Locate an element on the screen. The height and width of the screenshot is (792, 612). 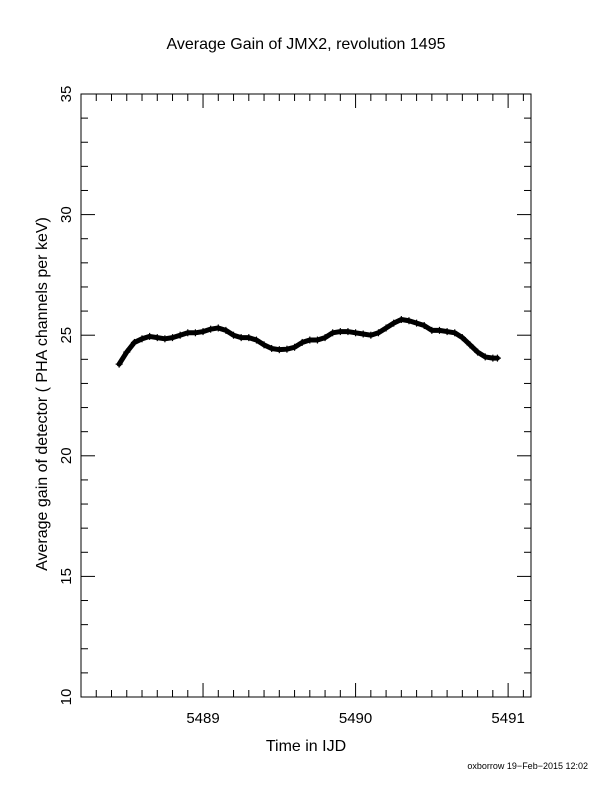
y-tick-label: 15 is located at coordinates (66, 576).